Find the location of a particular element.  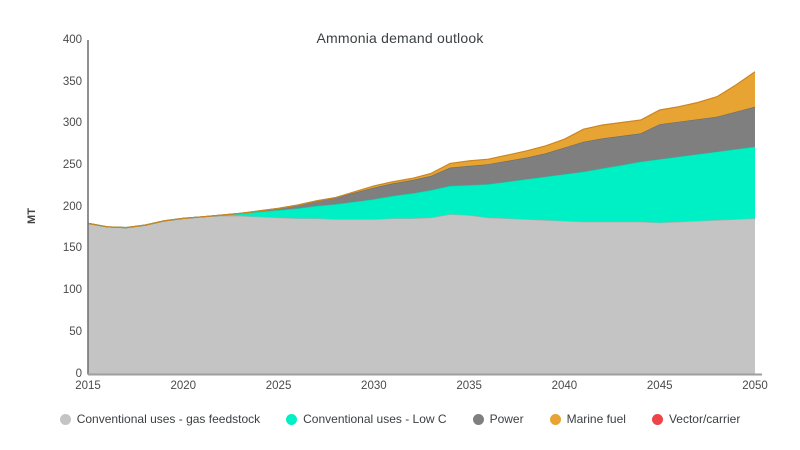

legend-label: Marine fuel is located at coordinates (596, 419).